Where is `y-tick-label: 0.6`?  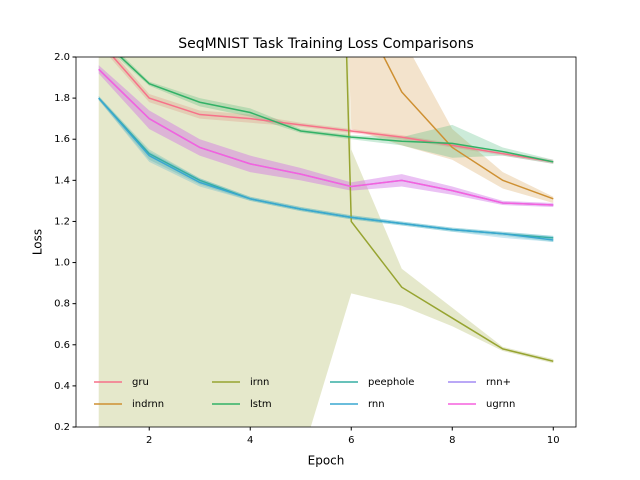
y-tick-label: 0.6 is located at coordinates (62, 345).